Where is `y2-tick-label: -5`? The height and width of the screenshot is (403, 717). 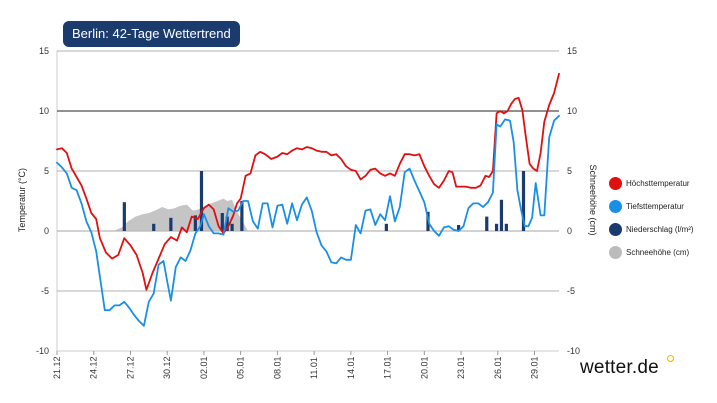
y2-tick-label: -5 is located at coordinates (571, 291).